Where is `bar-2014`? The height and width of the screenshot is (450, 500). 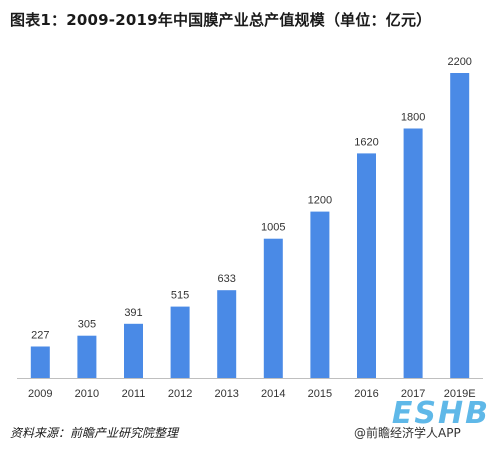 bar-2014 is located at coordinates (273, 308).